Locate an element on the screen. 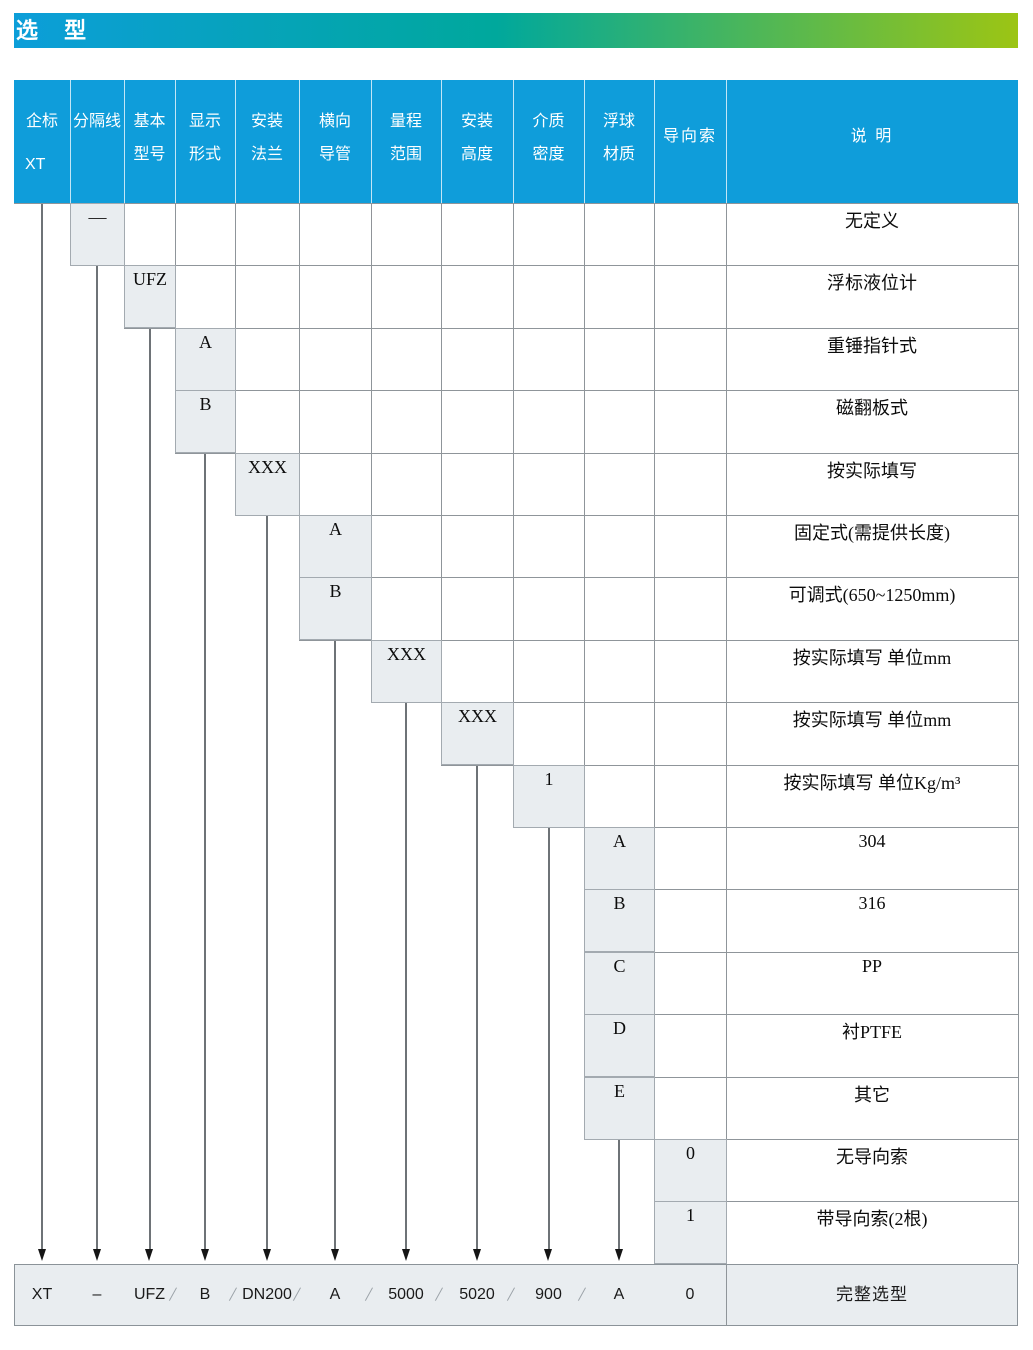 This screenshot has width=1033, height=1350. result-value-mounting-flange: DN200 is located at coordinates (267, 1294).